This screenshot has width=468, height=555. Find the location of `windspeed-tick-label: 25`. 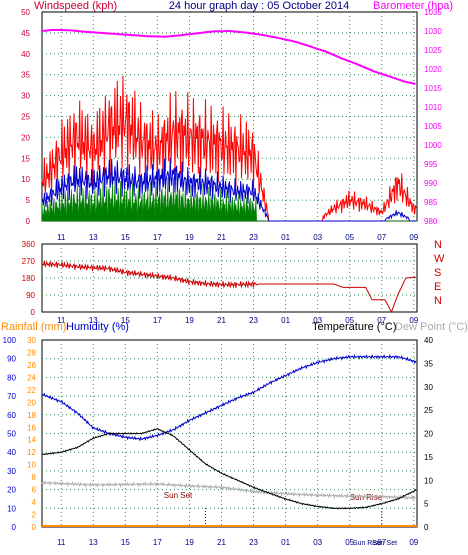

windspeed-tick-label: 25 is located at coordinates (25, 117).